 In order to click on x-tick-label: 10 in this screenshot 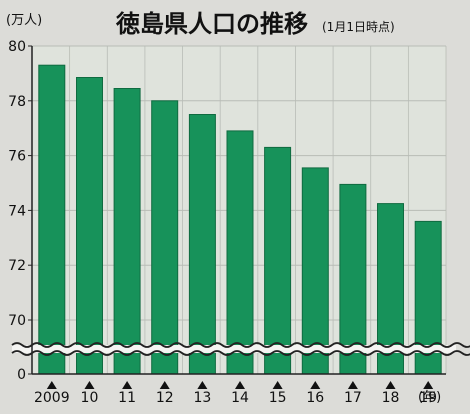, I will do `click(90, 398)`.